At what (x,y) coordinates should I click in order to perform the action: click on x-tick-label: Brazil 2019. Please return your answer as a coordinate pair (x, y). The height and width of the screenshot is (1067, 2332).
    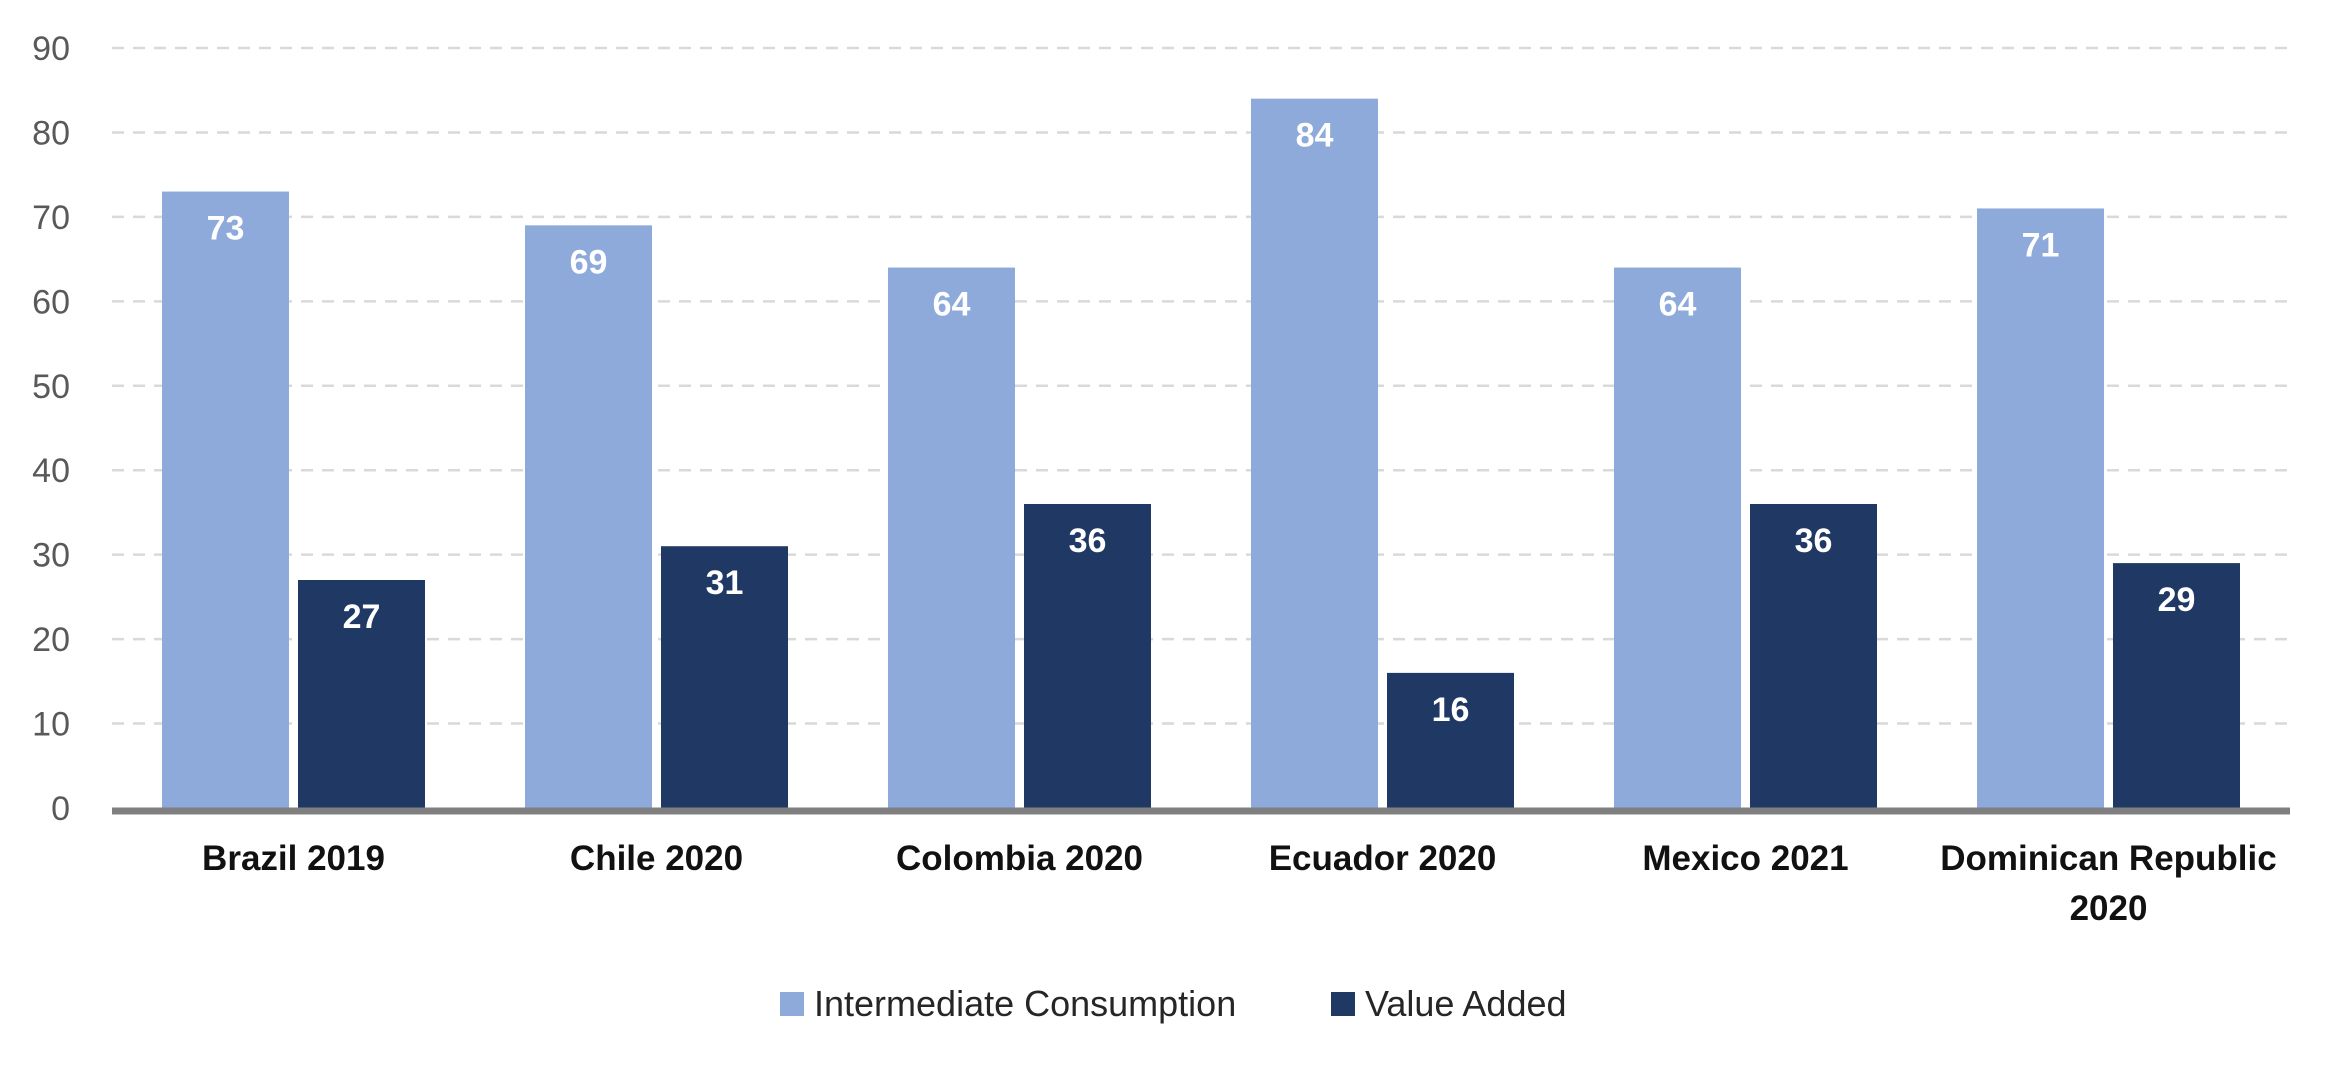
    Looking at the image, I should click on (293, 858).